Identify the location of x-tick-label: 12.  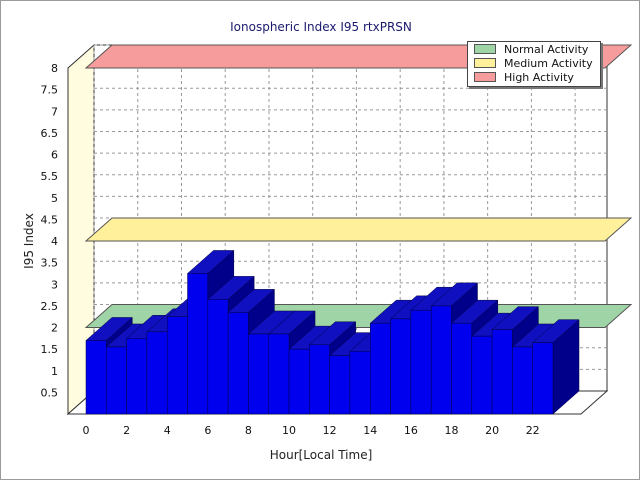
(330, 430).